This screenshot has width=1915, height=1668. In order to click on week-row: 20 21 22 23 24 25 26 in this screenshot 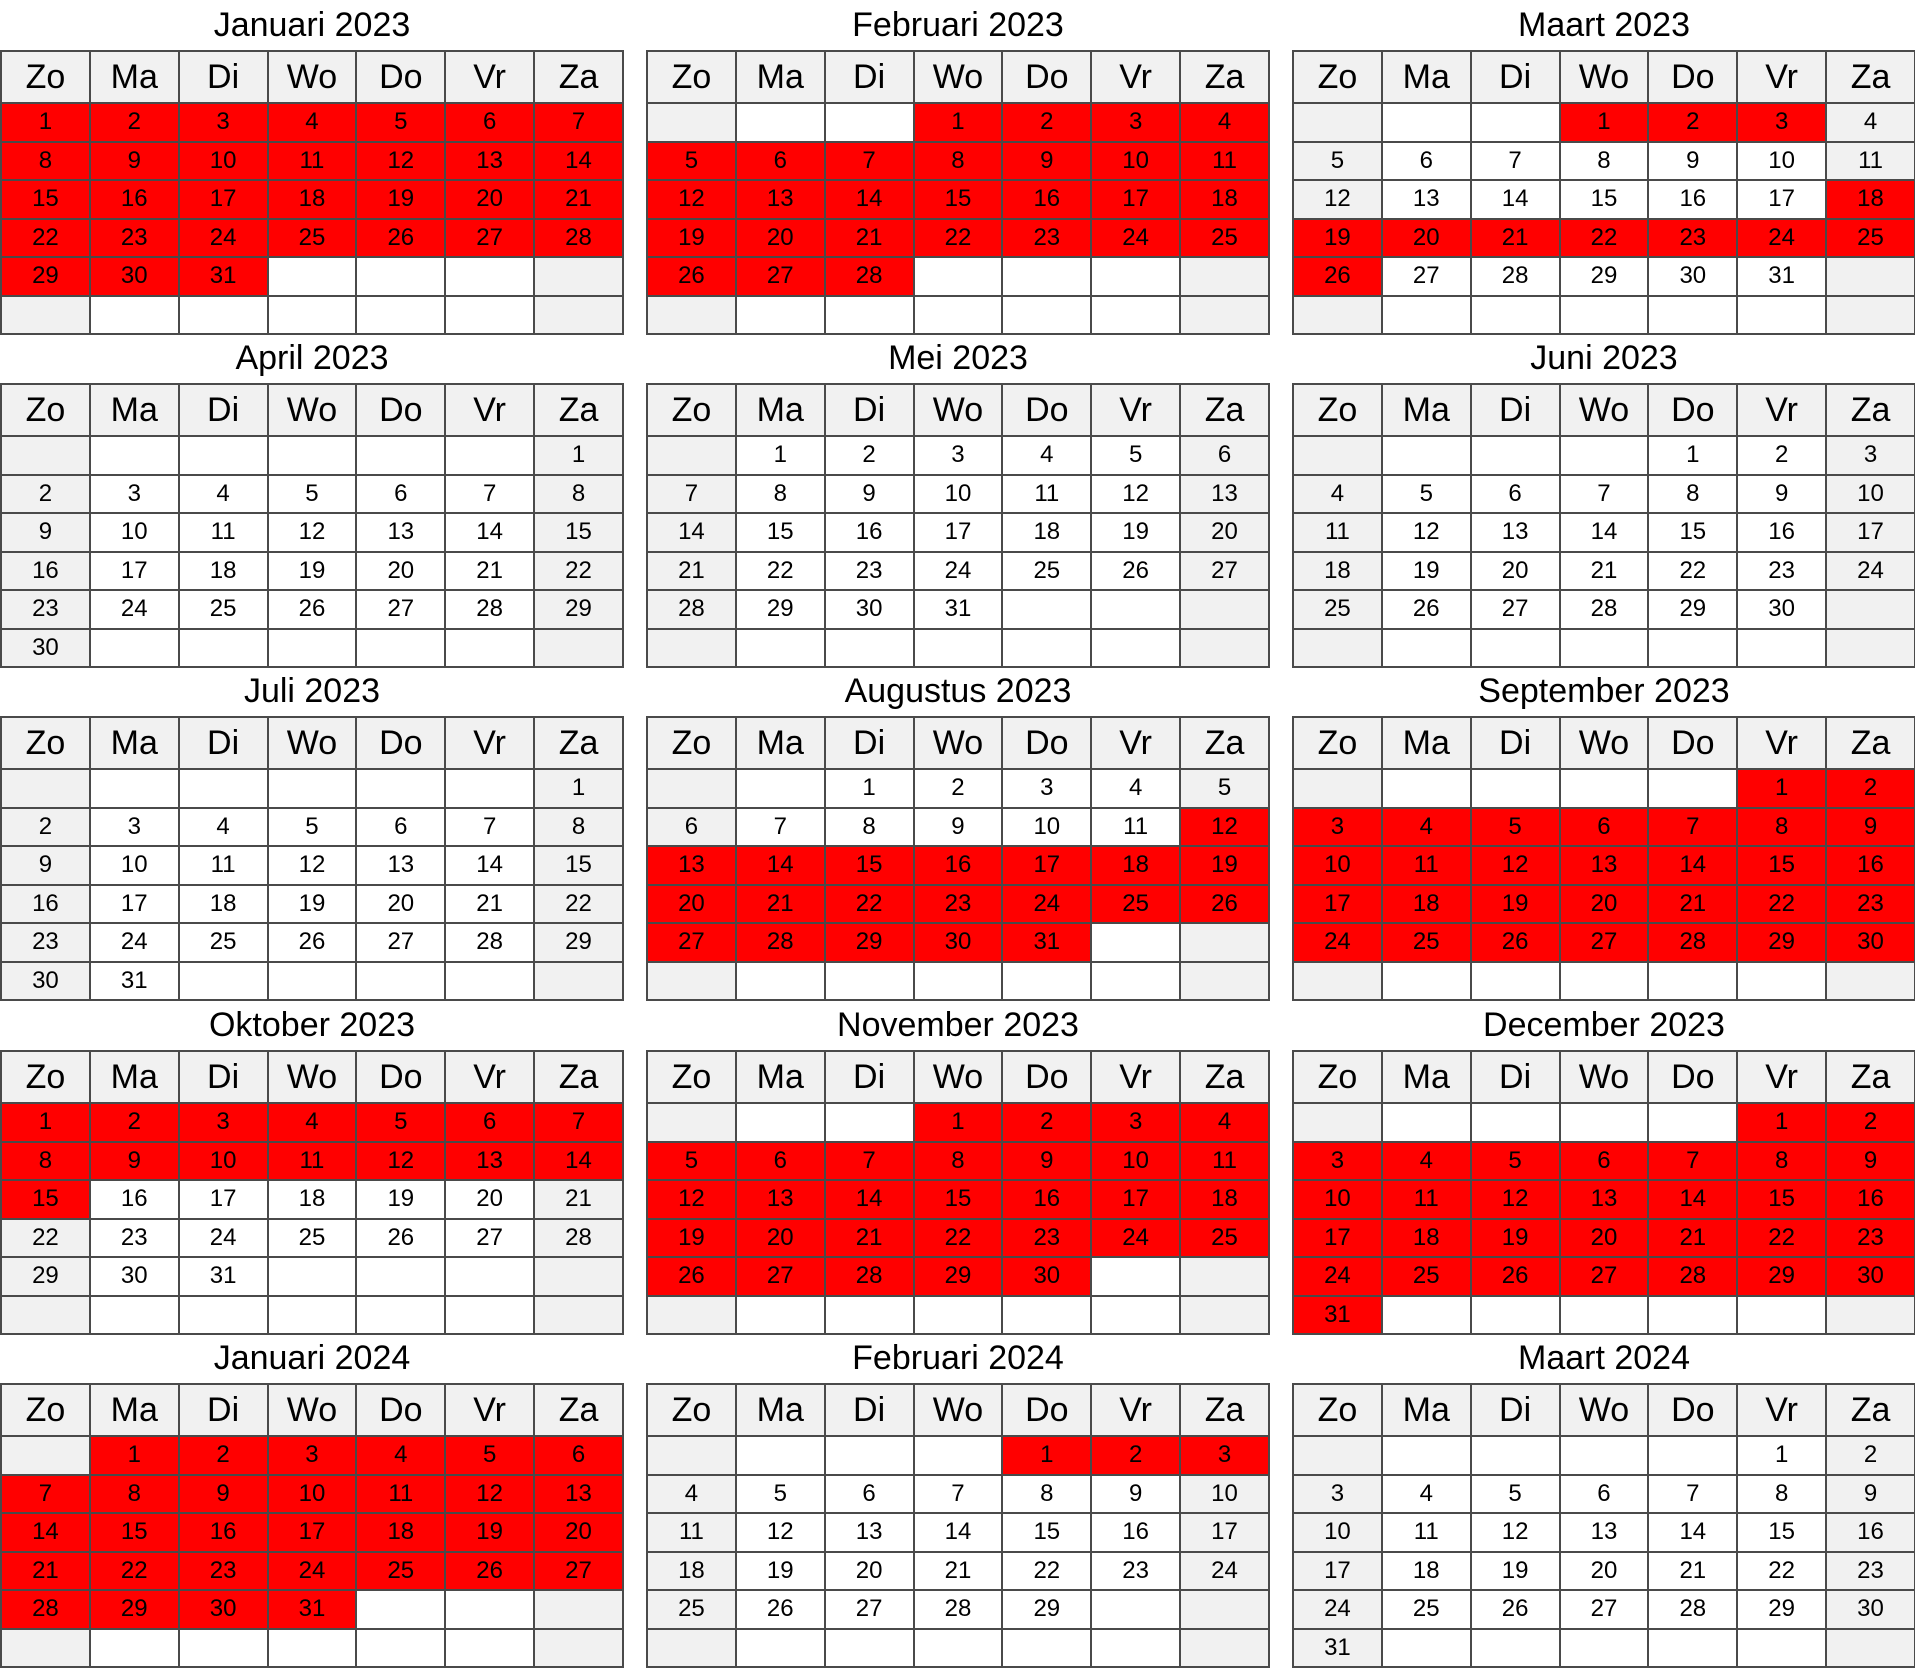, I will do `click(958, 903)`.